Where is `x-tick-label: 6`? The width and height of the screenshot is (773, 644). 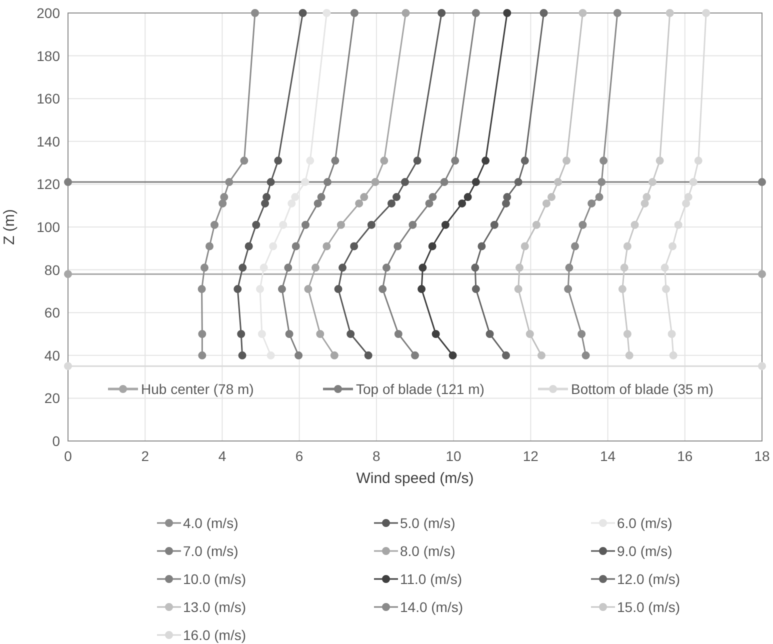
x-tick-label: 6 is located at coordinates (299, 456).